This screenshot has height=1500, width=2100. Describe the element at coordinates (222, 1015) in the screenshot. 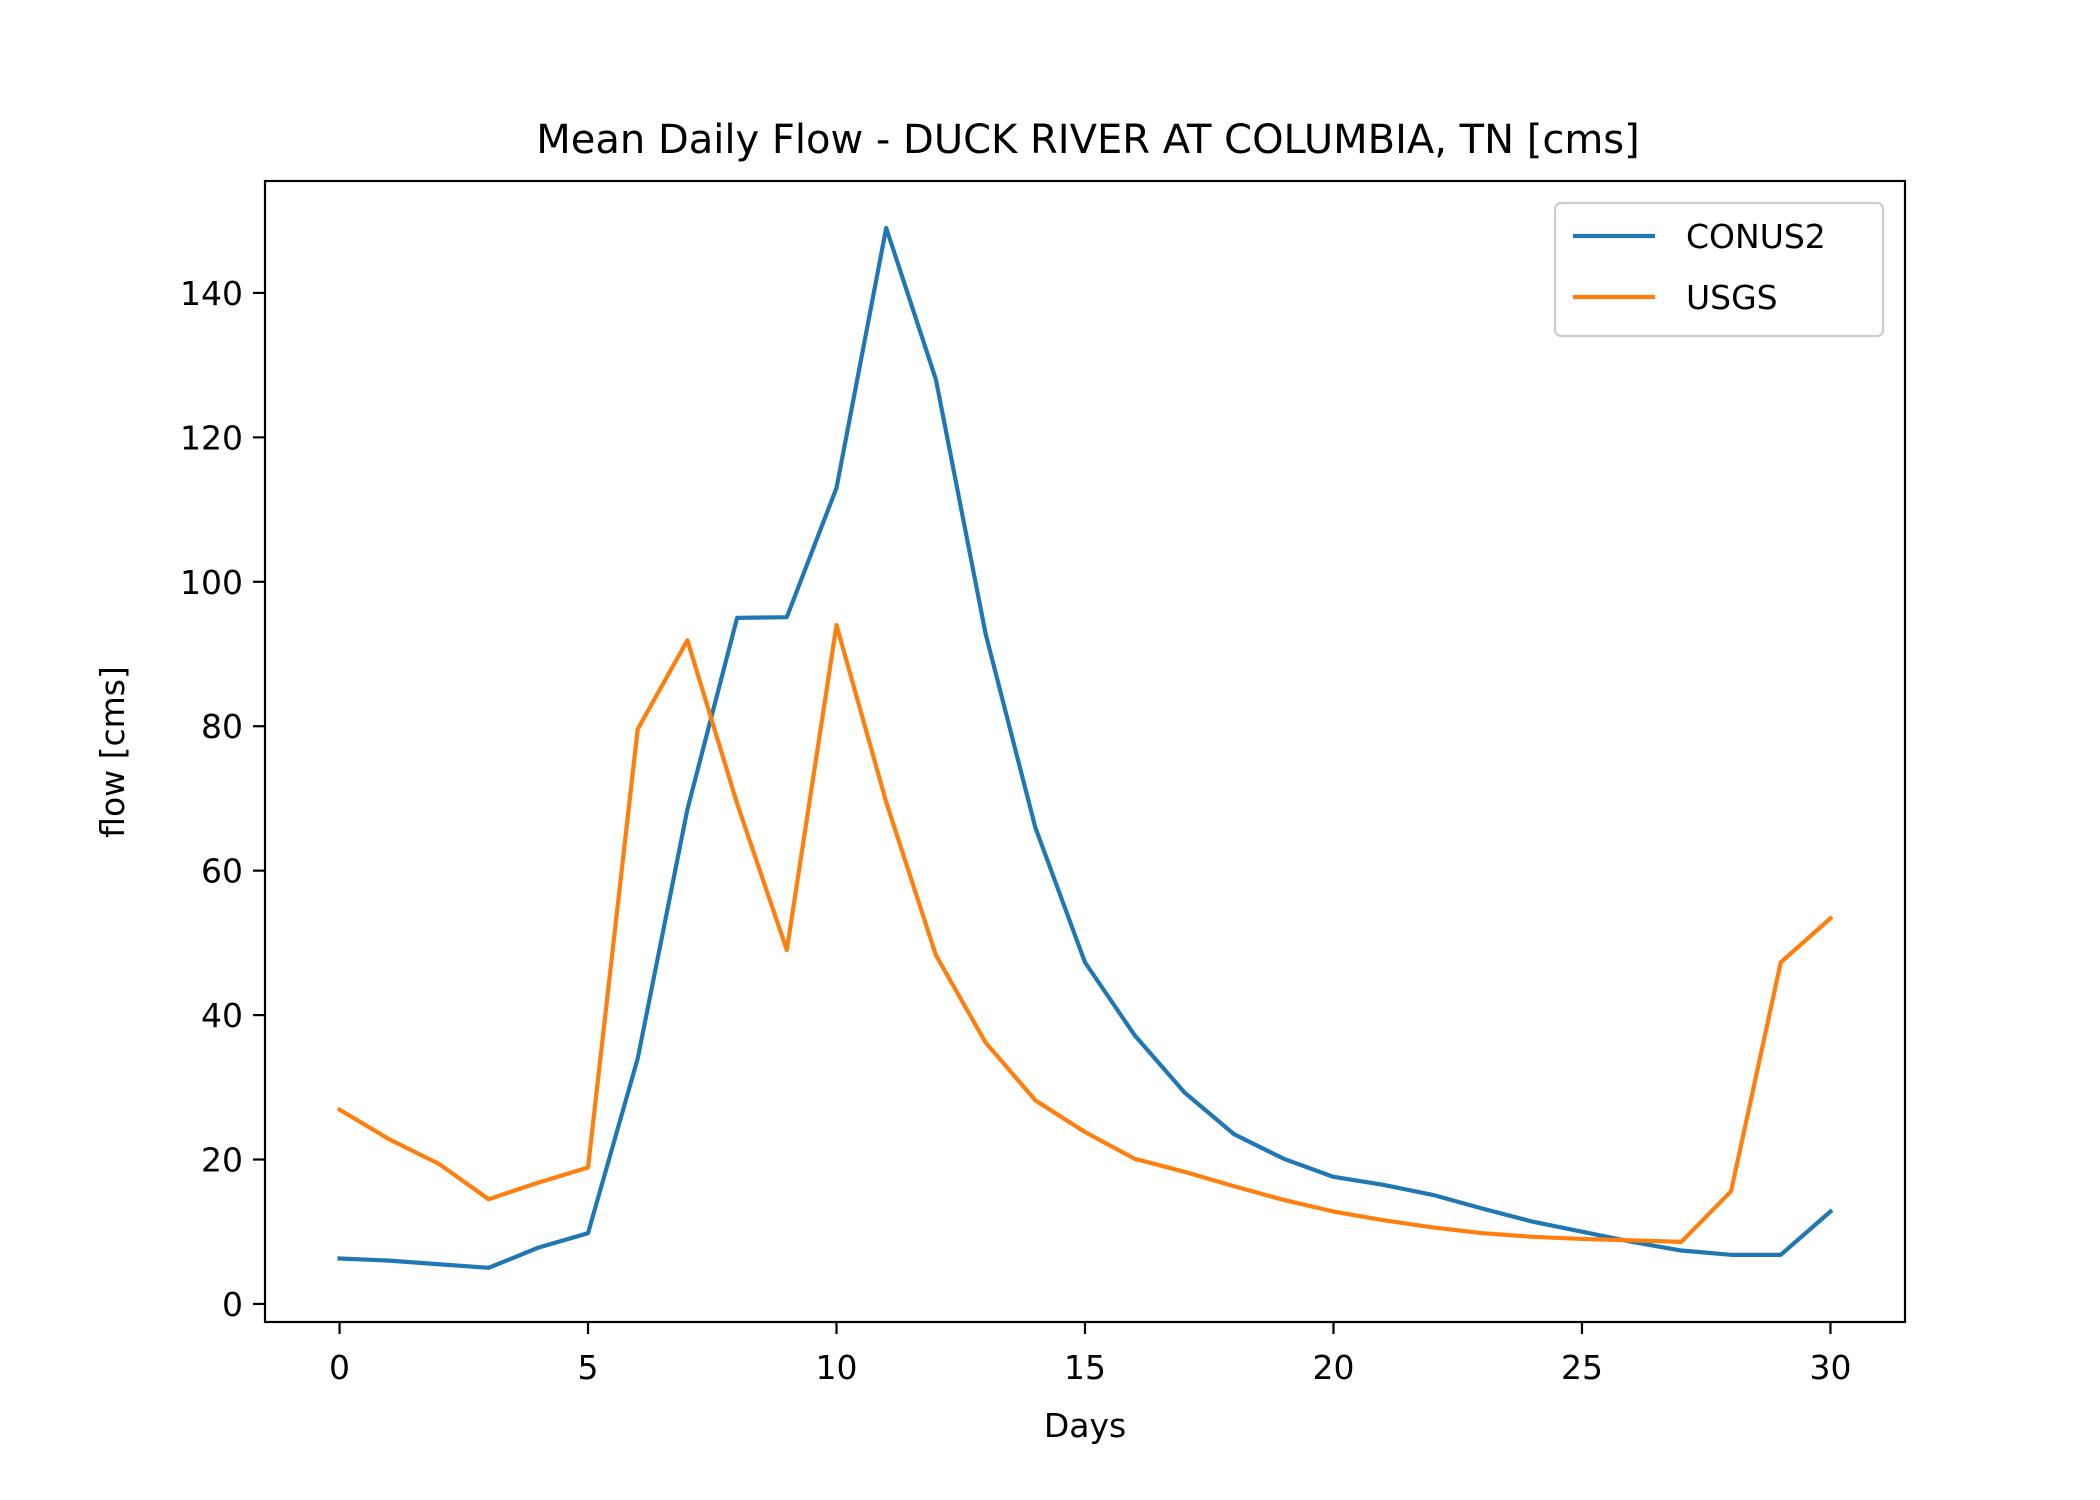

I see `y-tick-label: 40` at that location.